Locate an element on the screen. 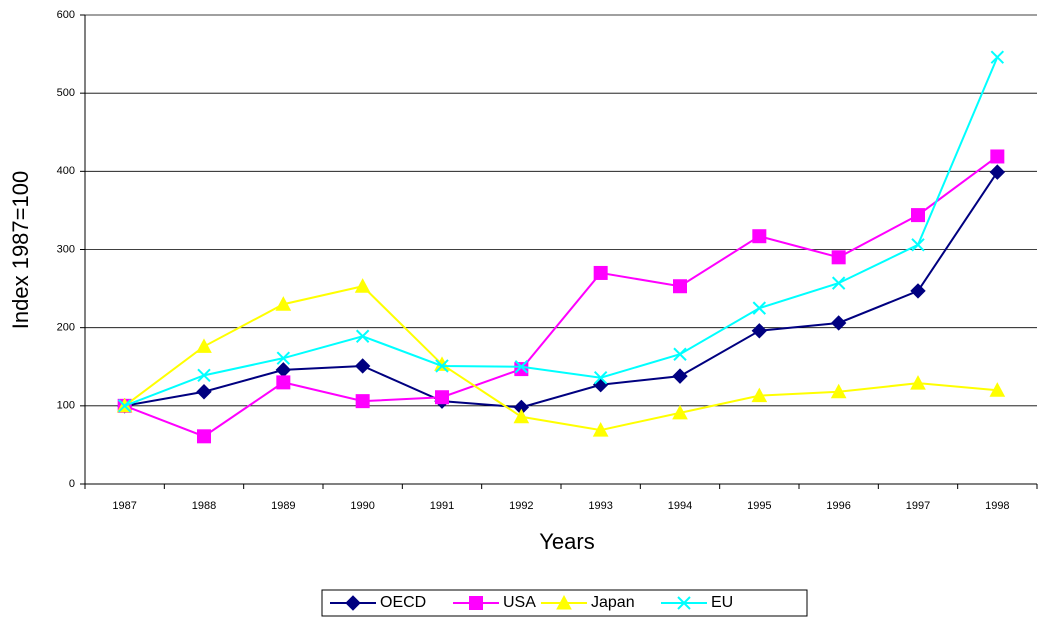 The image size is (1039, 621). y-tick-label: 600 is located at coordinates (66, 15).